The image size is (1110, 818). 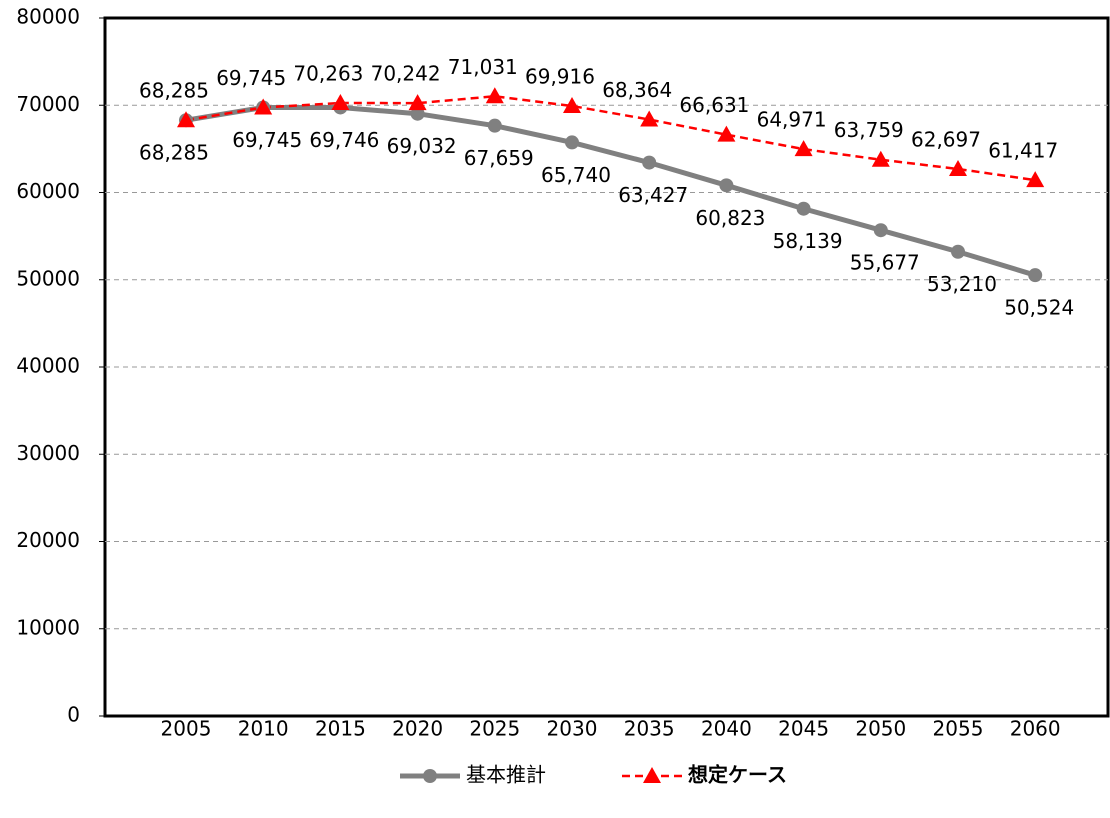 What do you see at coordinates (483, 67) in the screenshot?
I see `data-label: 71,031` at bounding box center [483, 67].